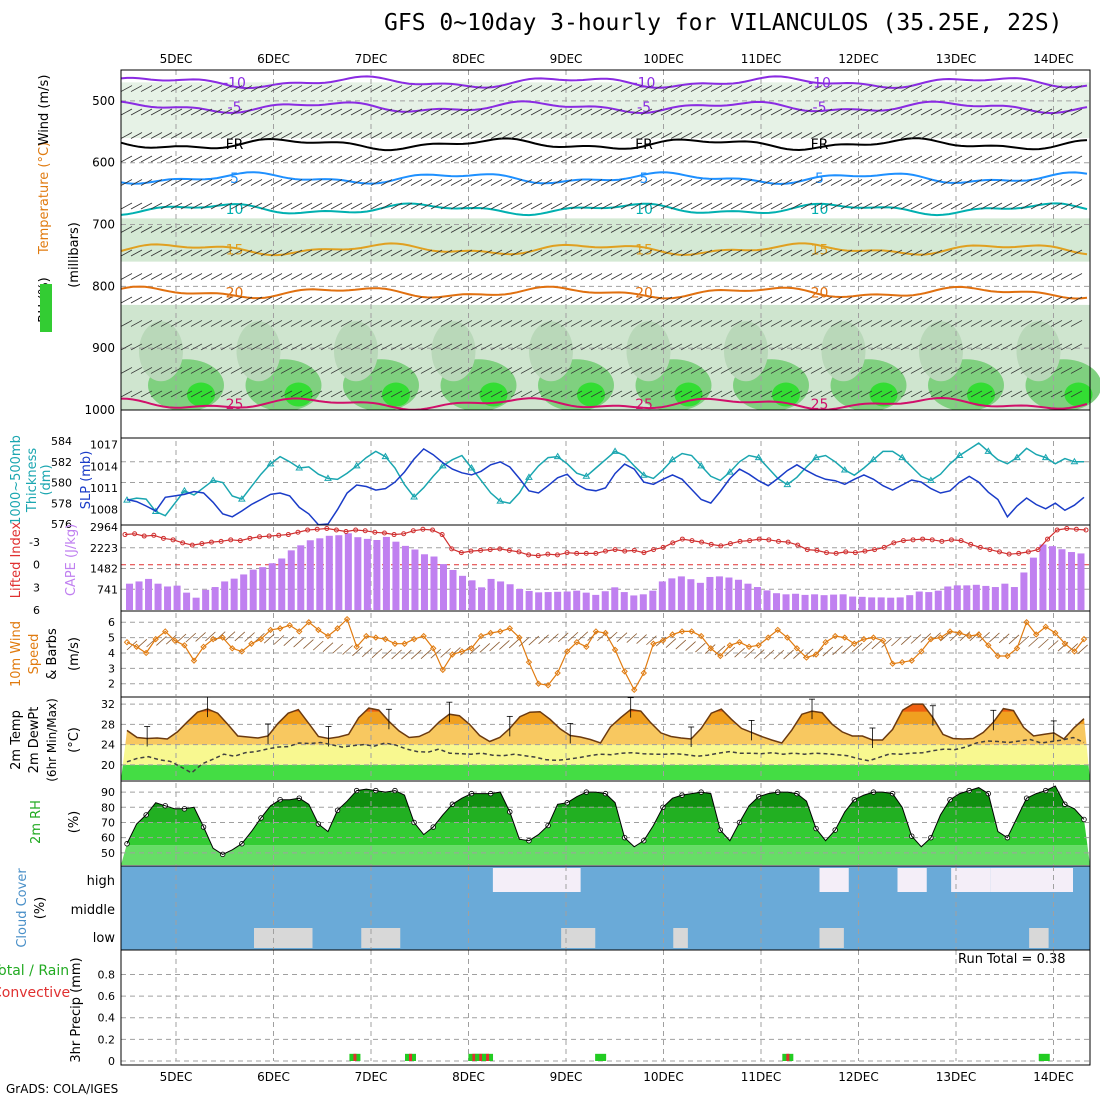 This screenshot has height=1100, width=1100. Describe the element at coordinates (788, 1057) in the screenshot. I see `precip-convective-bar` at that location.